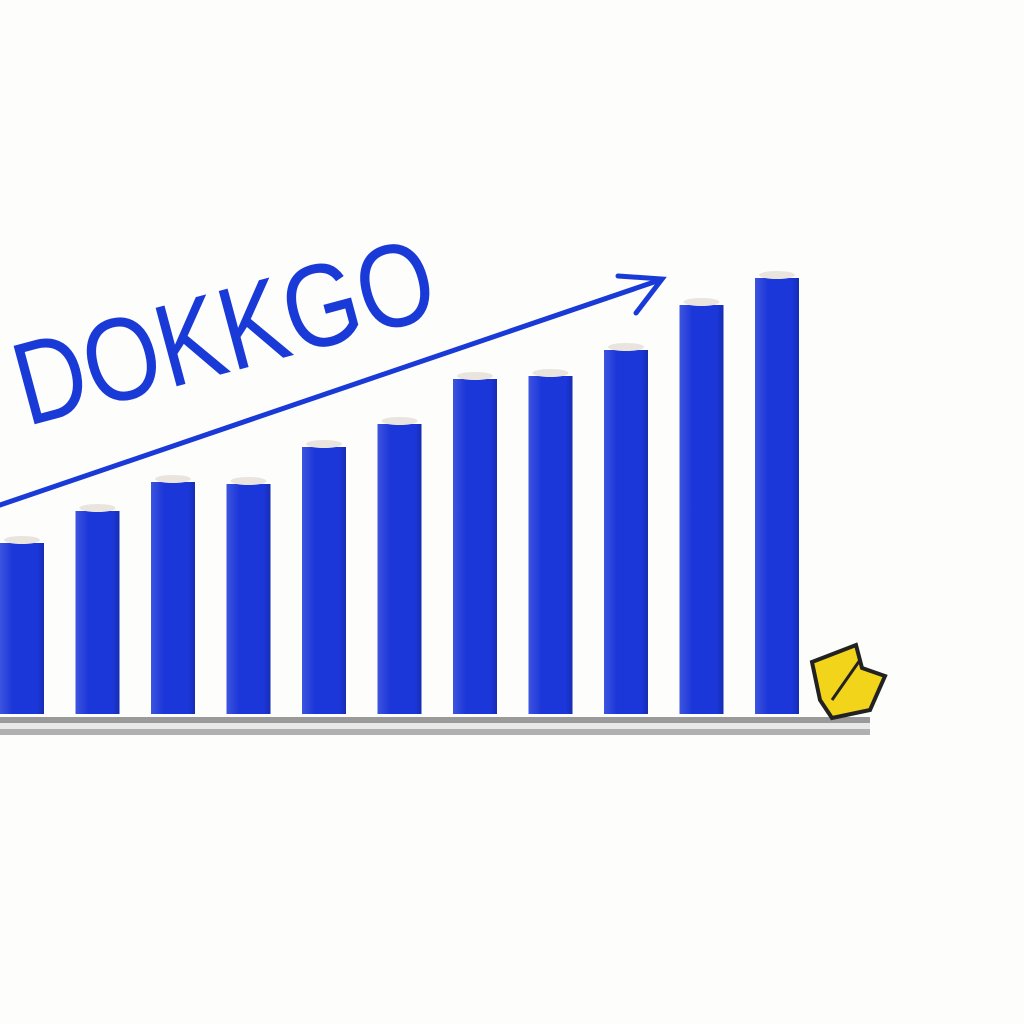  Describe the element at coordinates (848, 681) in the screenshot. I see `corner-icon` at that location.